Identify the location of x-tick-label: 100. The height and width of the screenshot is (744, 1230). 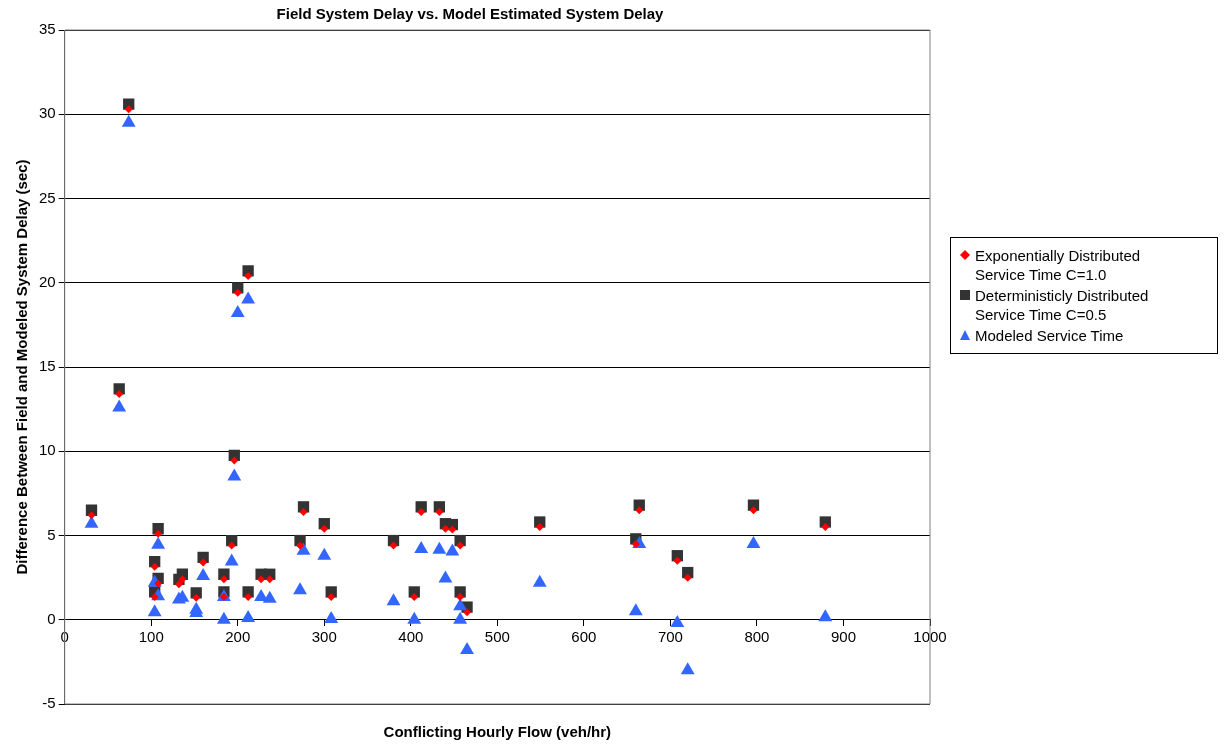
(151, 636).